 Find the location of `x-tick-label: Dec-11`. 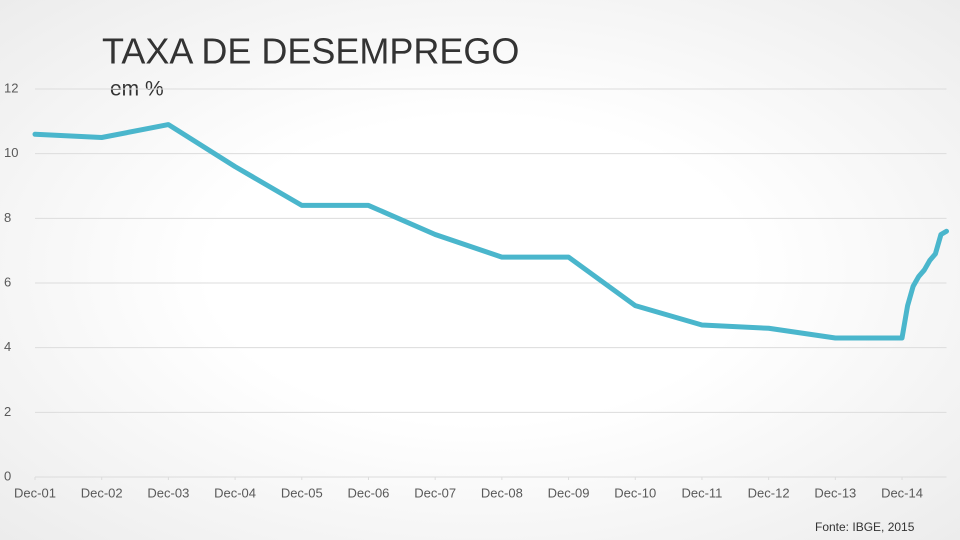

x-tick-label: Dec-11 is located at coordinates (701, 492).